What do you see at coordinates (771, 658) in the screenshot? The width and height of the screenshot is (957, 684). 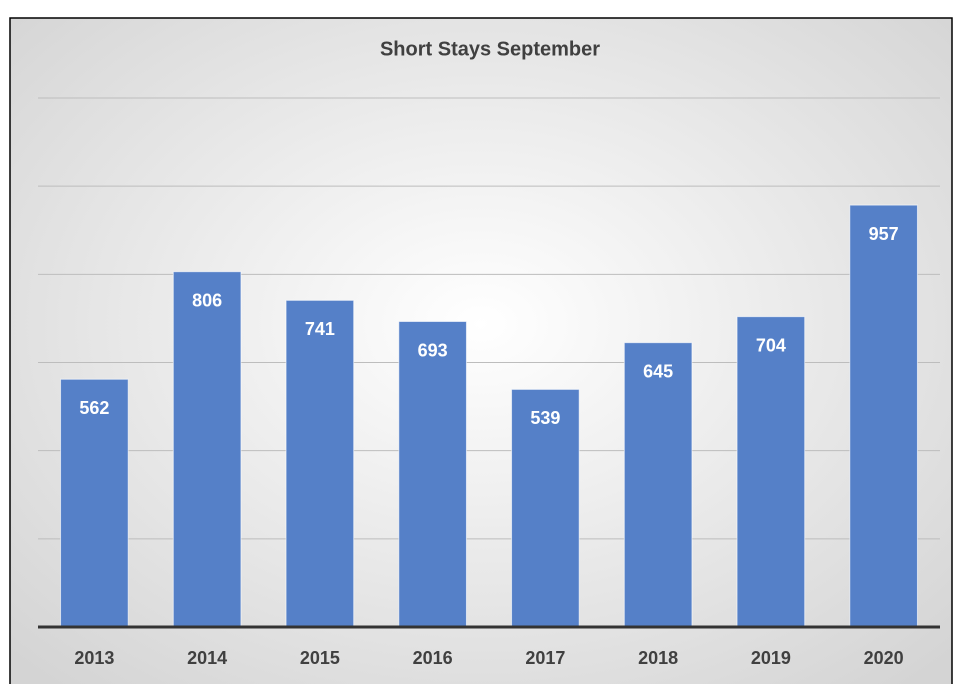 I see `x-tick-label: 2019` at bounding box center [771, 658].